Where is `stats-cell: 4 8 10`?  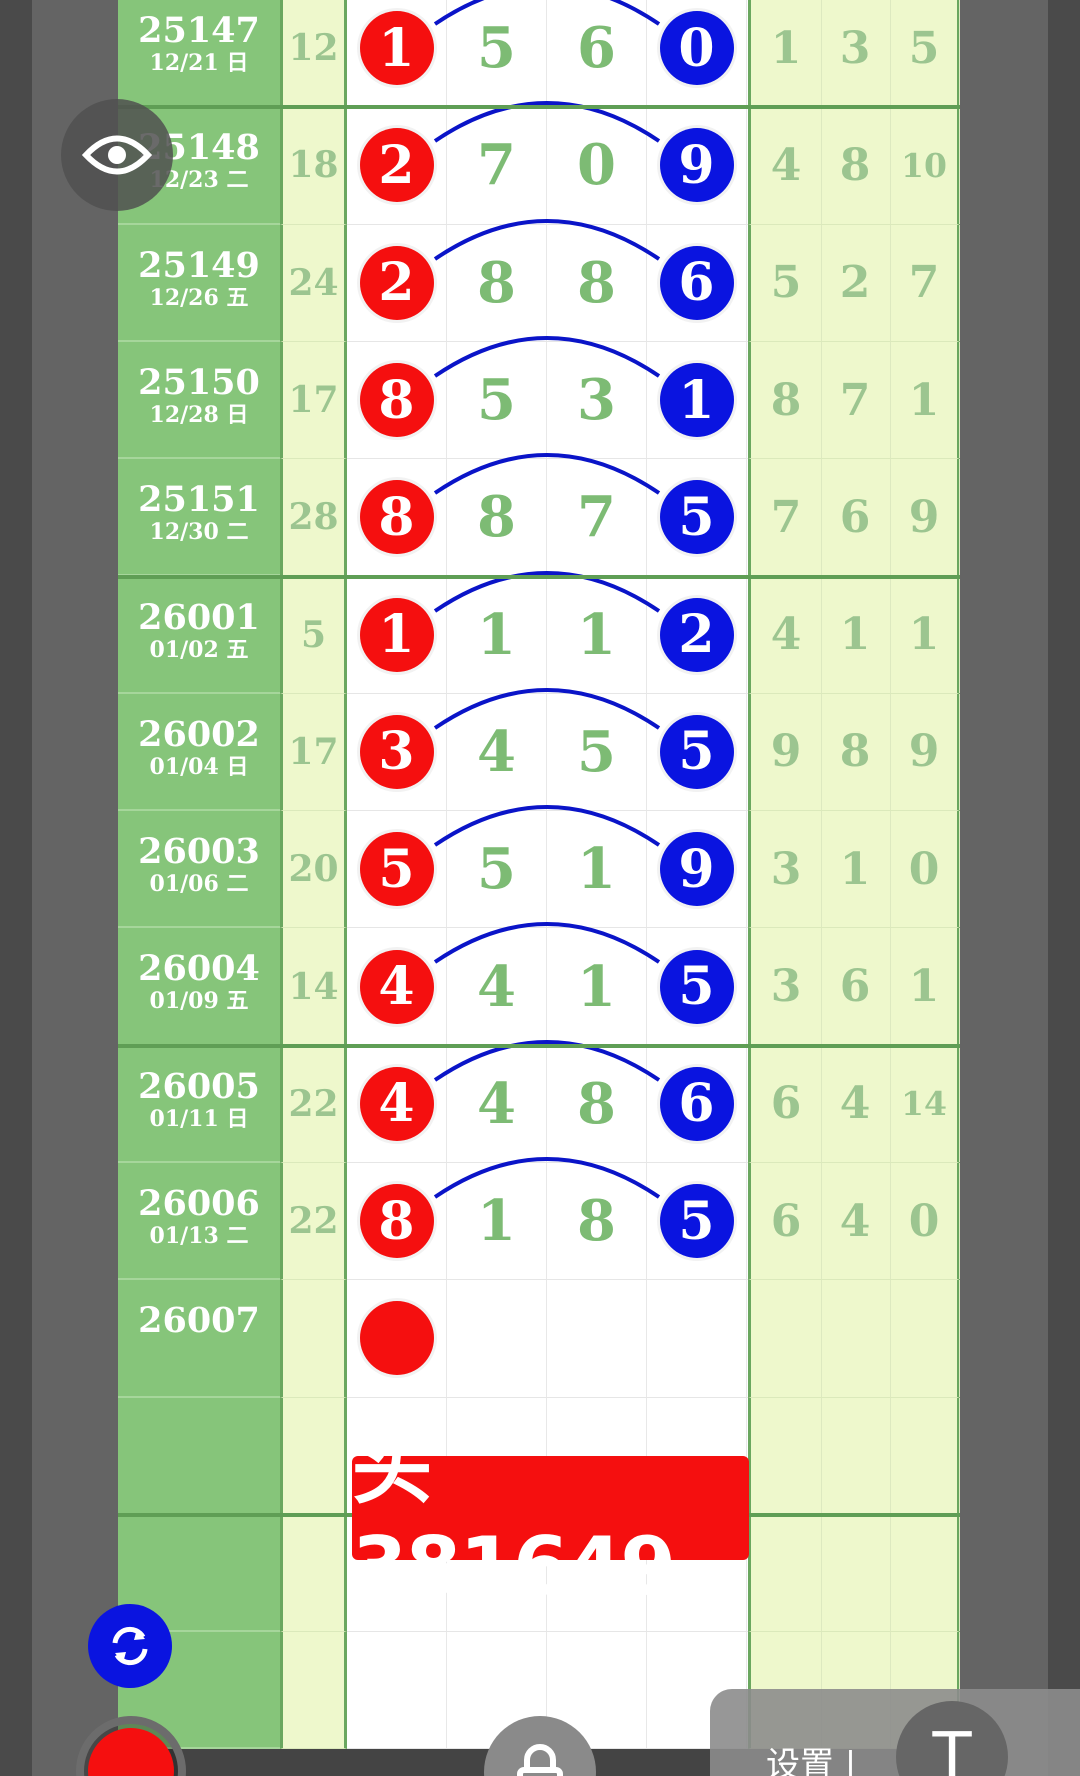
stats-cell: 4 8 10 is located at coordinates (854, 166).